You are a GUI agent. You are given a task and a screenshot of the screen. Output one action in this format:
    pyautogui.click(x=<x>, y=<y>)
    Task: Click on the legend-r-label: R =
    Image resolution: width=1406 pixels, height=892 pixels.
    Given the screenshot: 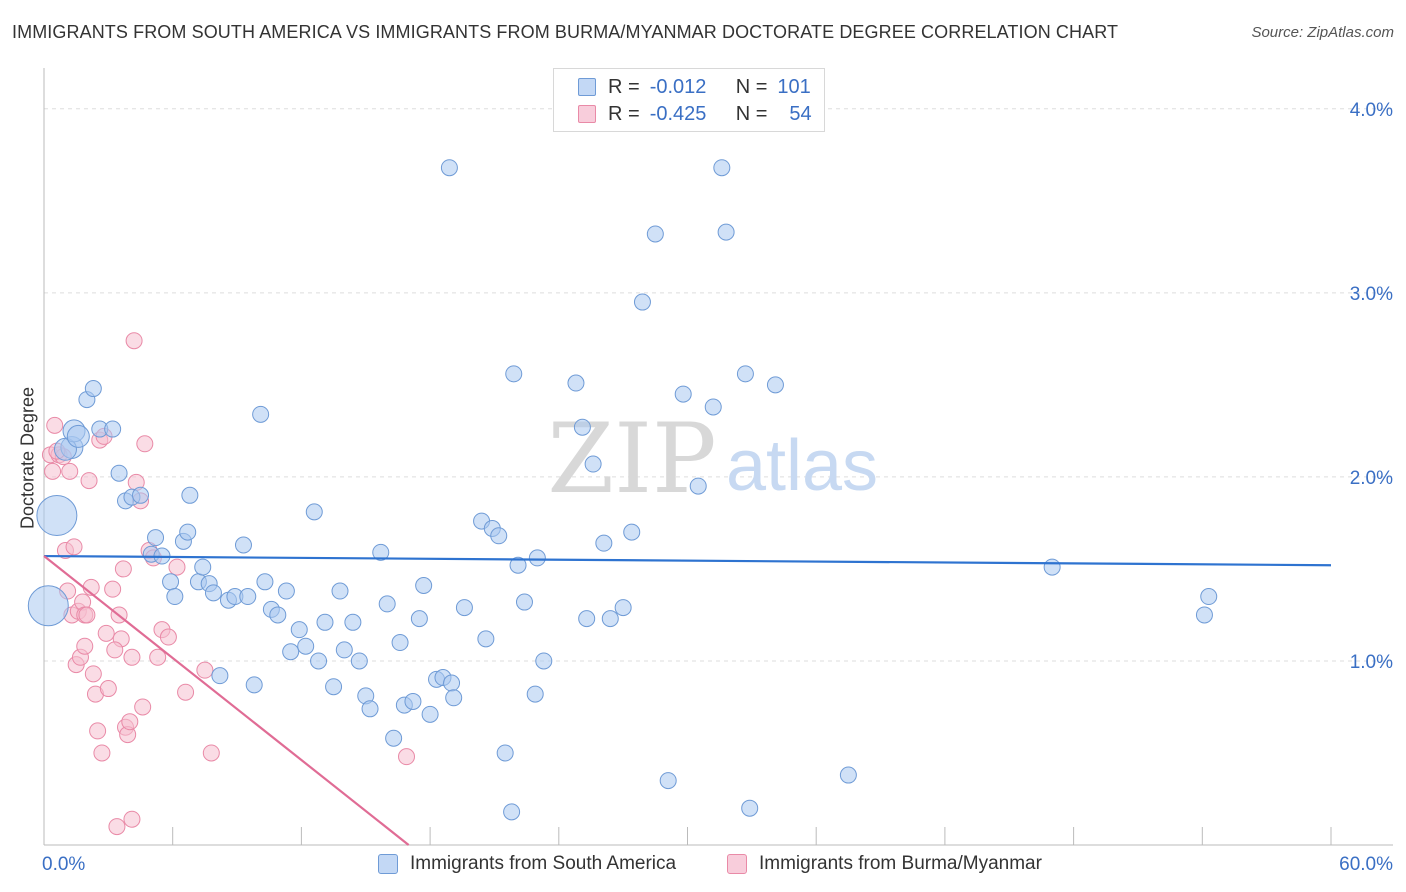 What is the action you would take?
    pyautogui.click(x=624, y=86)
    